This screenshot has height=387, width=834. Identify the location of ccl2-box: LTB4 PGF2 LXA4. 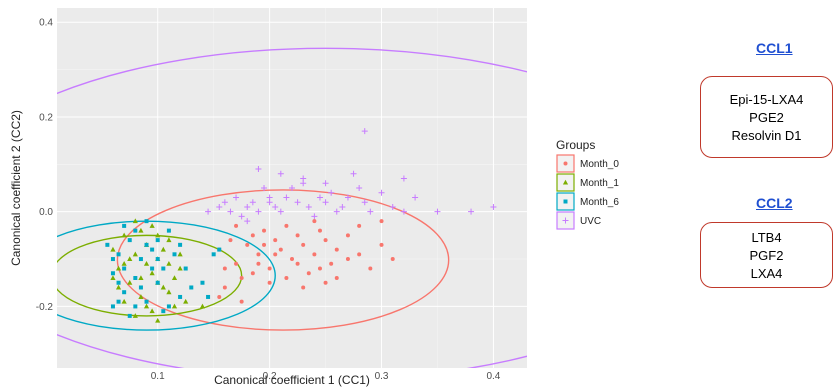
(766, 255).